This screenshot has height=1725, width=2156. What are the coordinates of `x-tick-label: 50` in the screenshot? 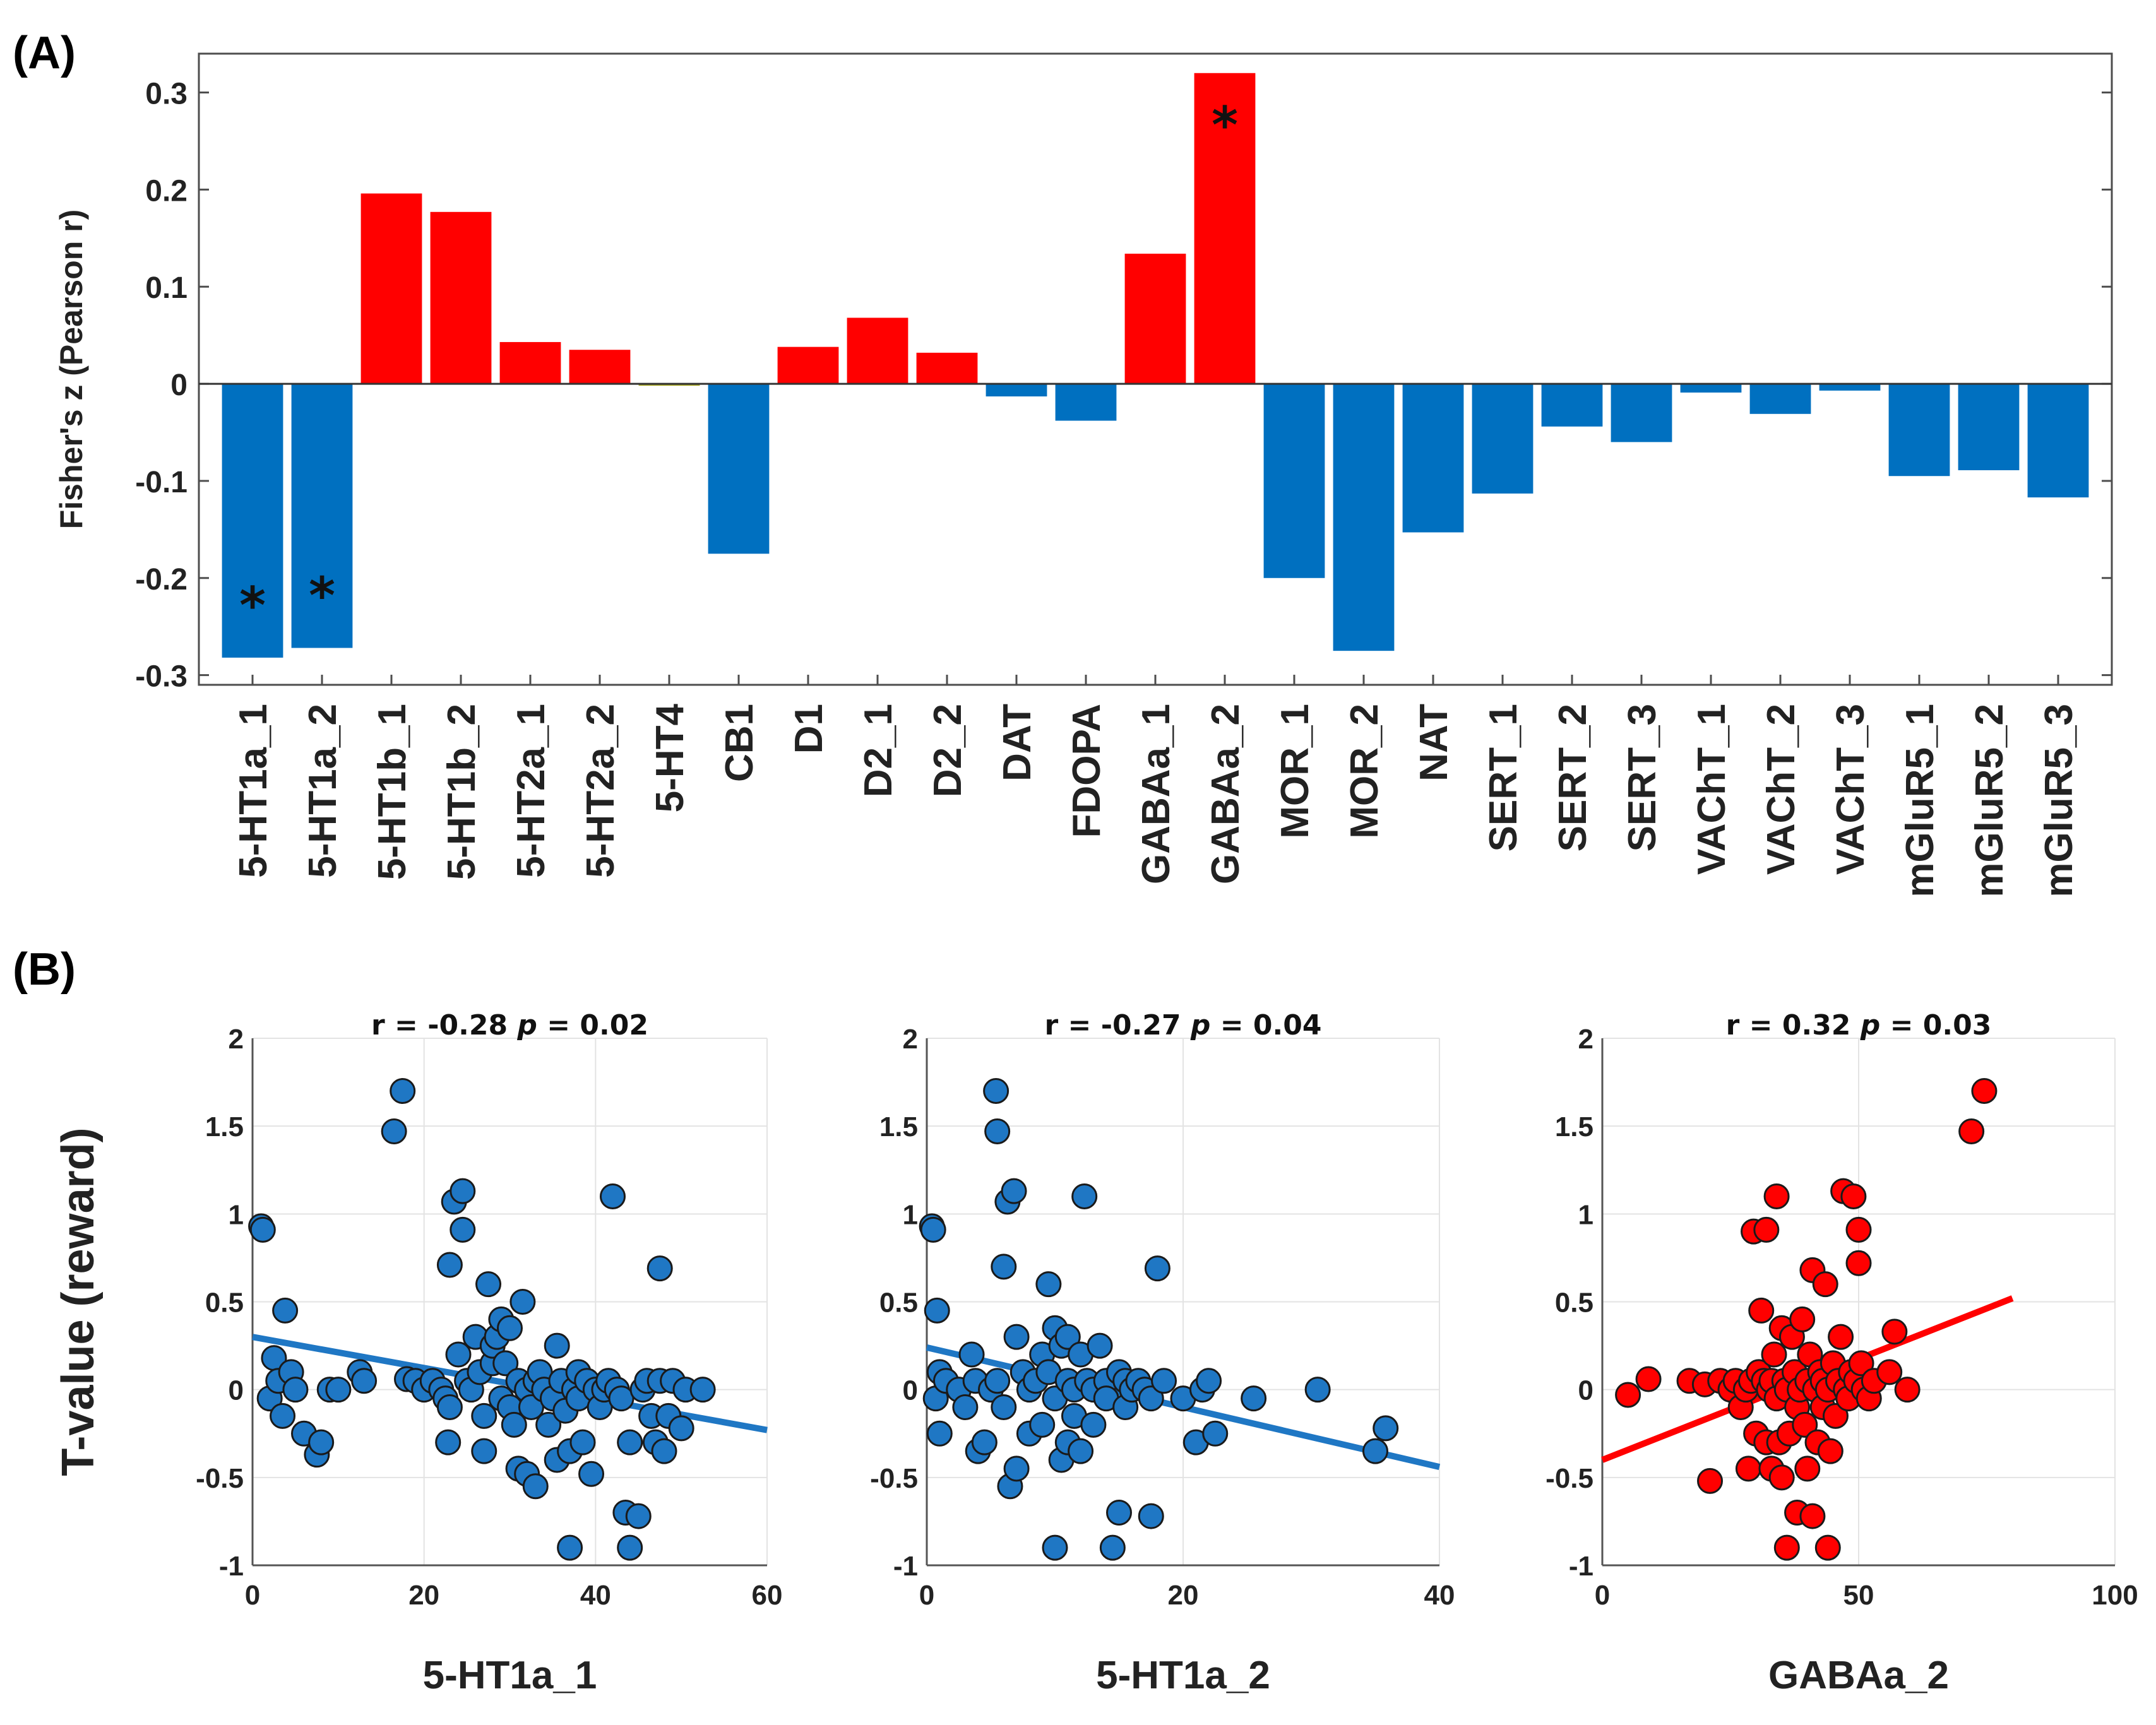 It's located at (1858, 1595).